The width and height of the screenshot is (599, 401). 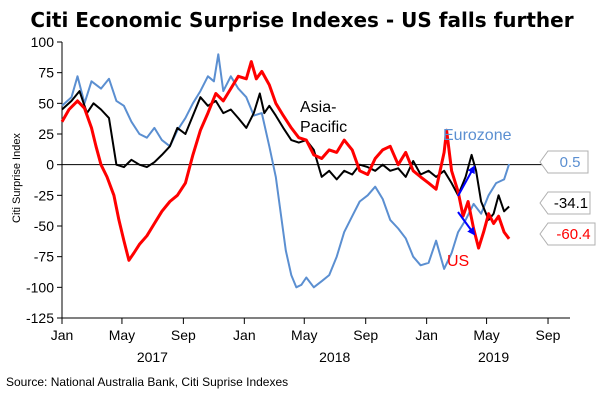 I want to click on callout-value: -60.4, so click(x=573, y=234).